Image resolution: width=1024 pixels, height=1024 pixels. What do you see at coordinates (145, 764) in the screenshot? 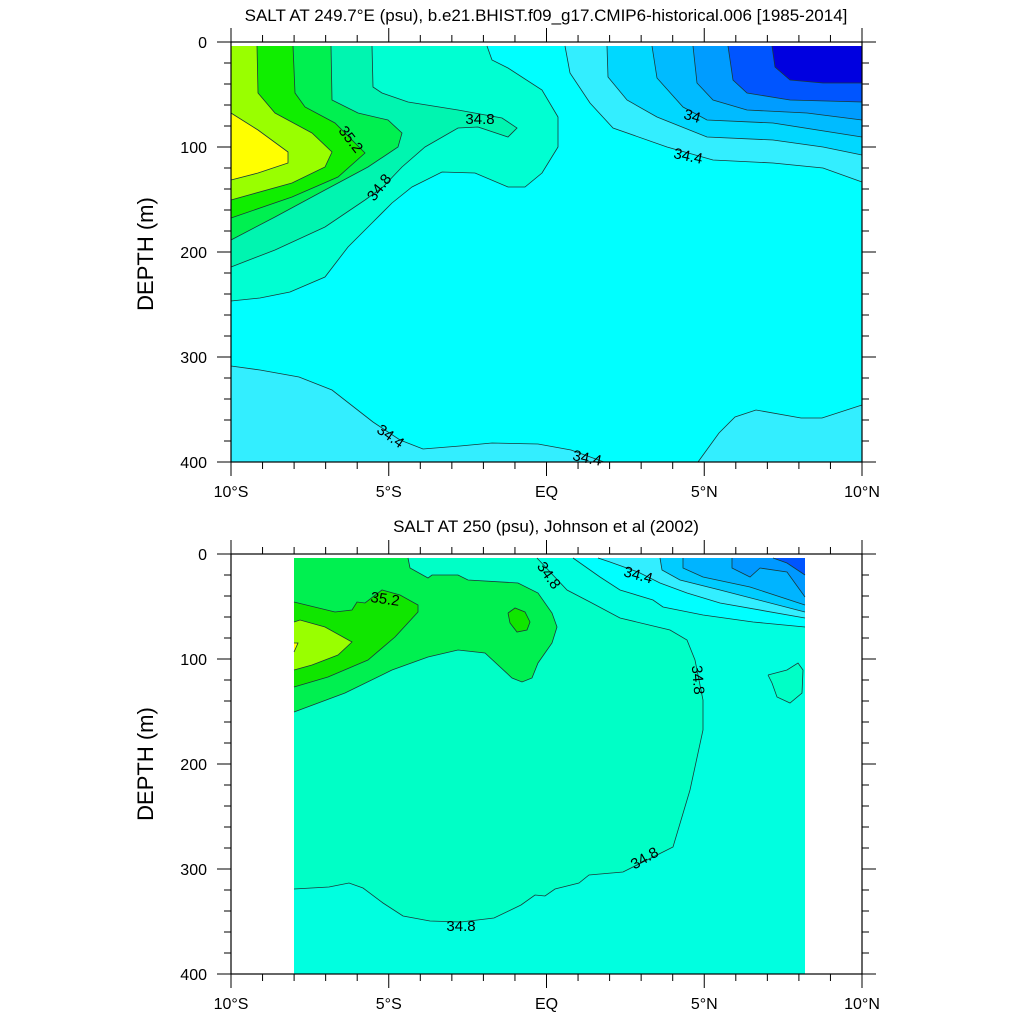
I see `bottom-y-axis-label: DEPTH (m)` at bounding box center [145, 764].